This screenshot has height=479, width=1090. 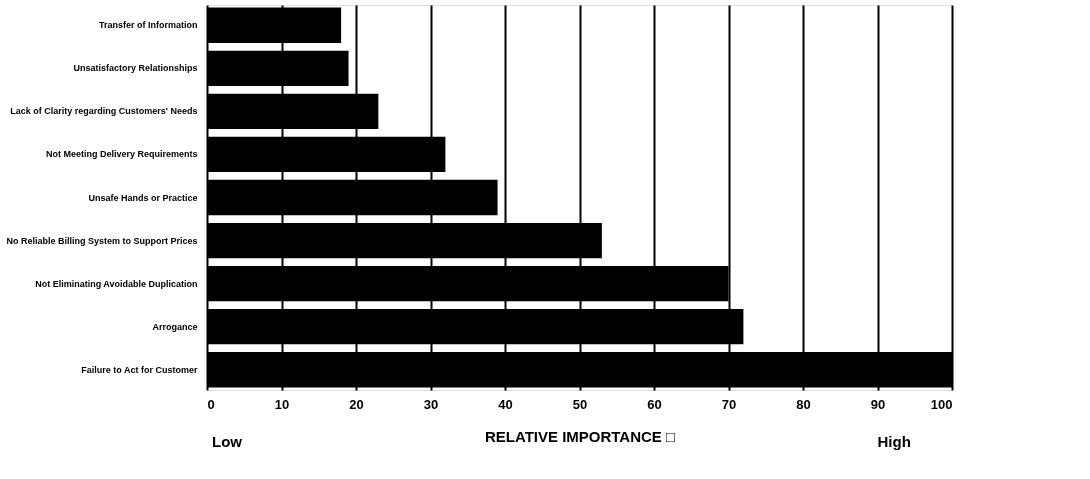 What do you see at coordinates (227, 441) in the screenshot?
I see `text: Low` at bounding box center [227, 441].